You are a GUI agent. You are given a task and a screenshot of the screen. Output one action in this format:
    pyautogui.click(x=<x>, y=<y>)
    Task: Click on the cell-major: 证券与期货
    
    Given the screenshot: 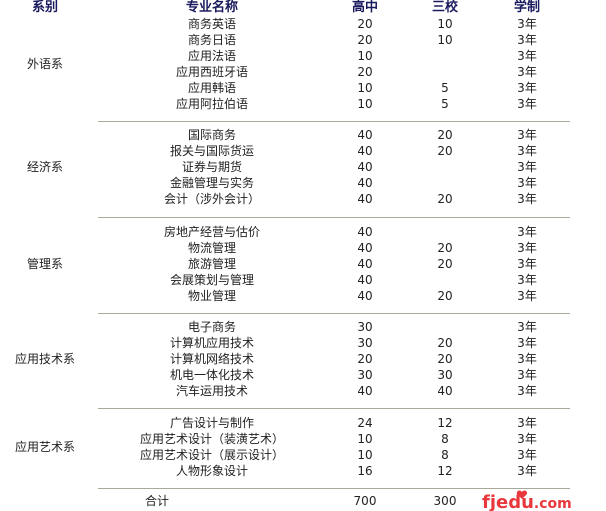 What is the action you would take?
    pyautogui.click(x=212, y=167)
    